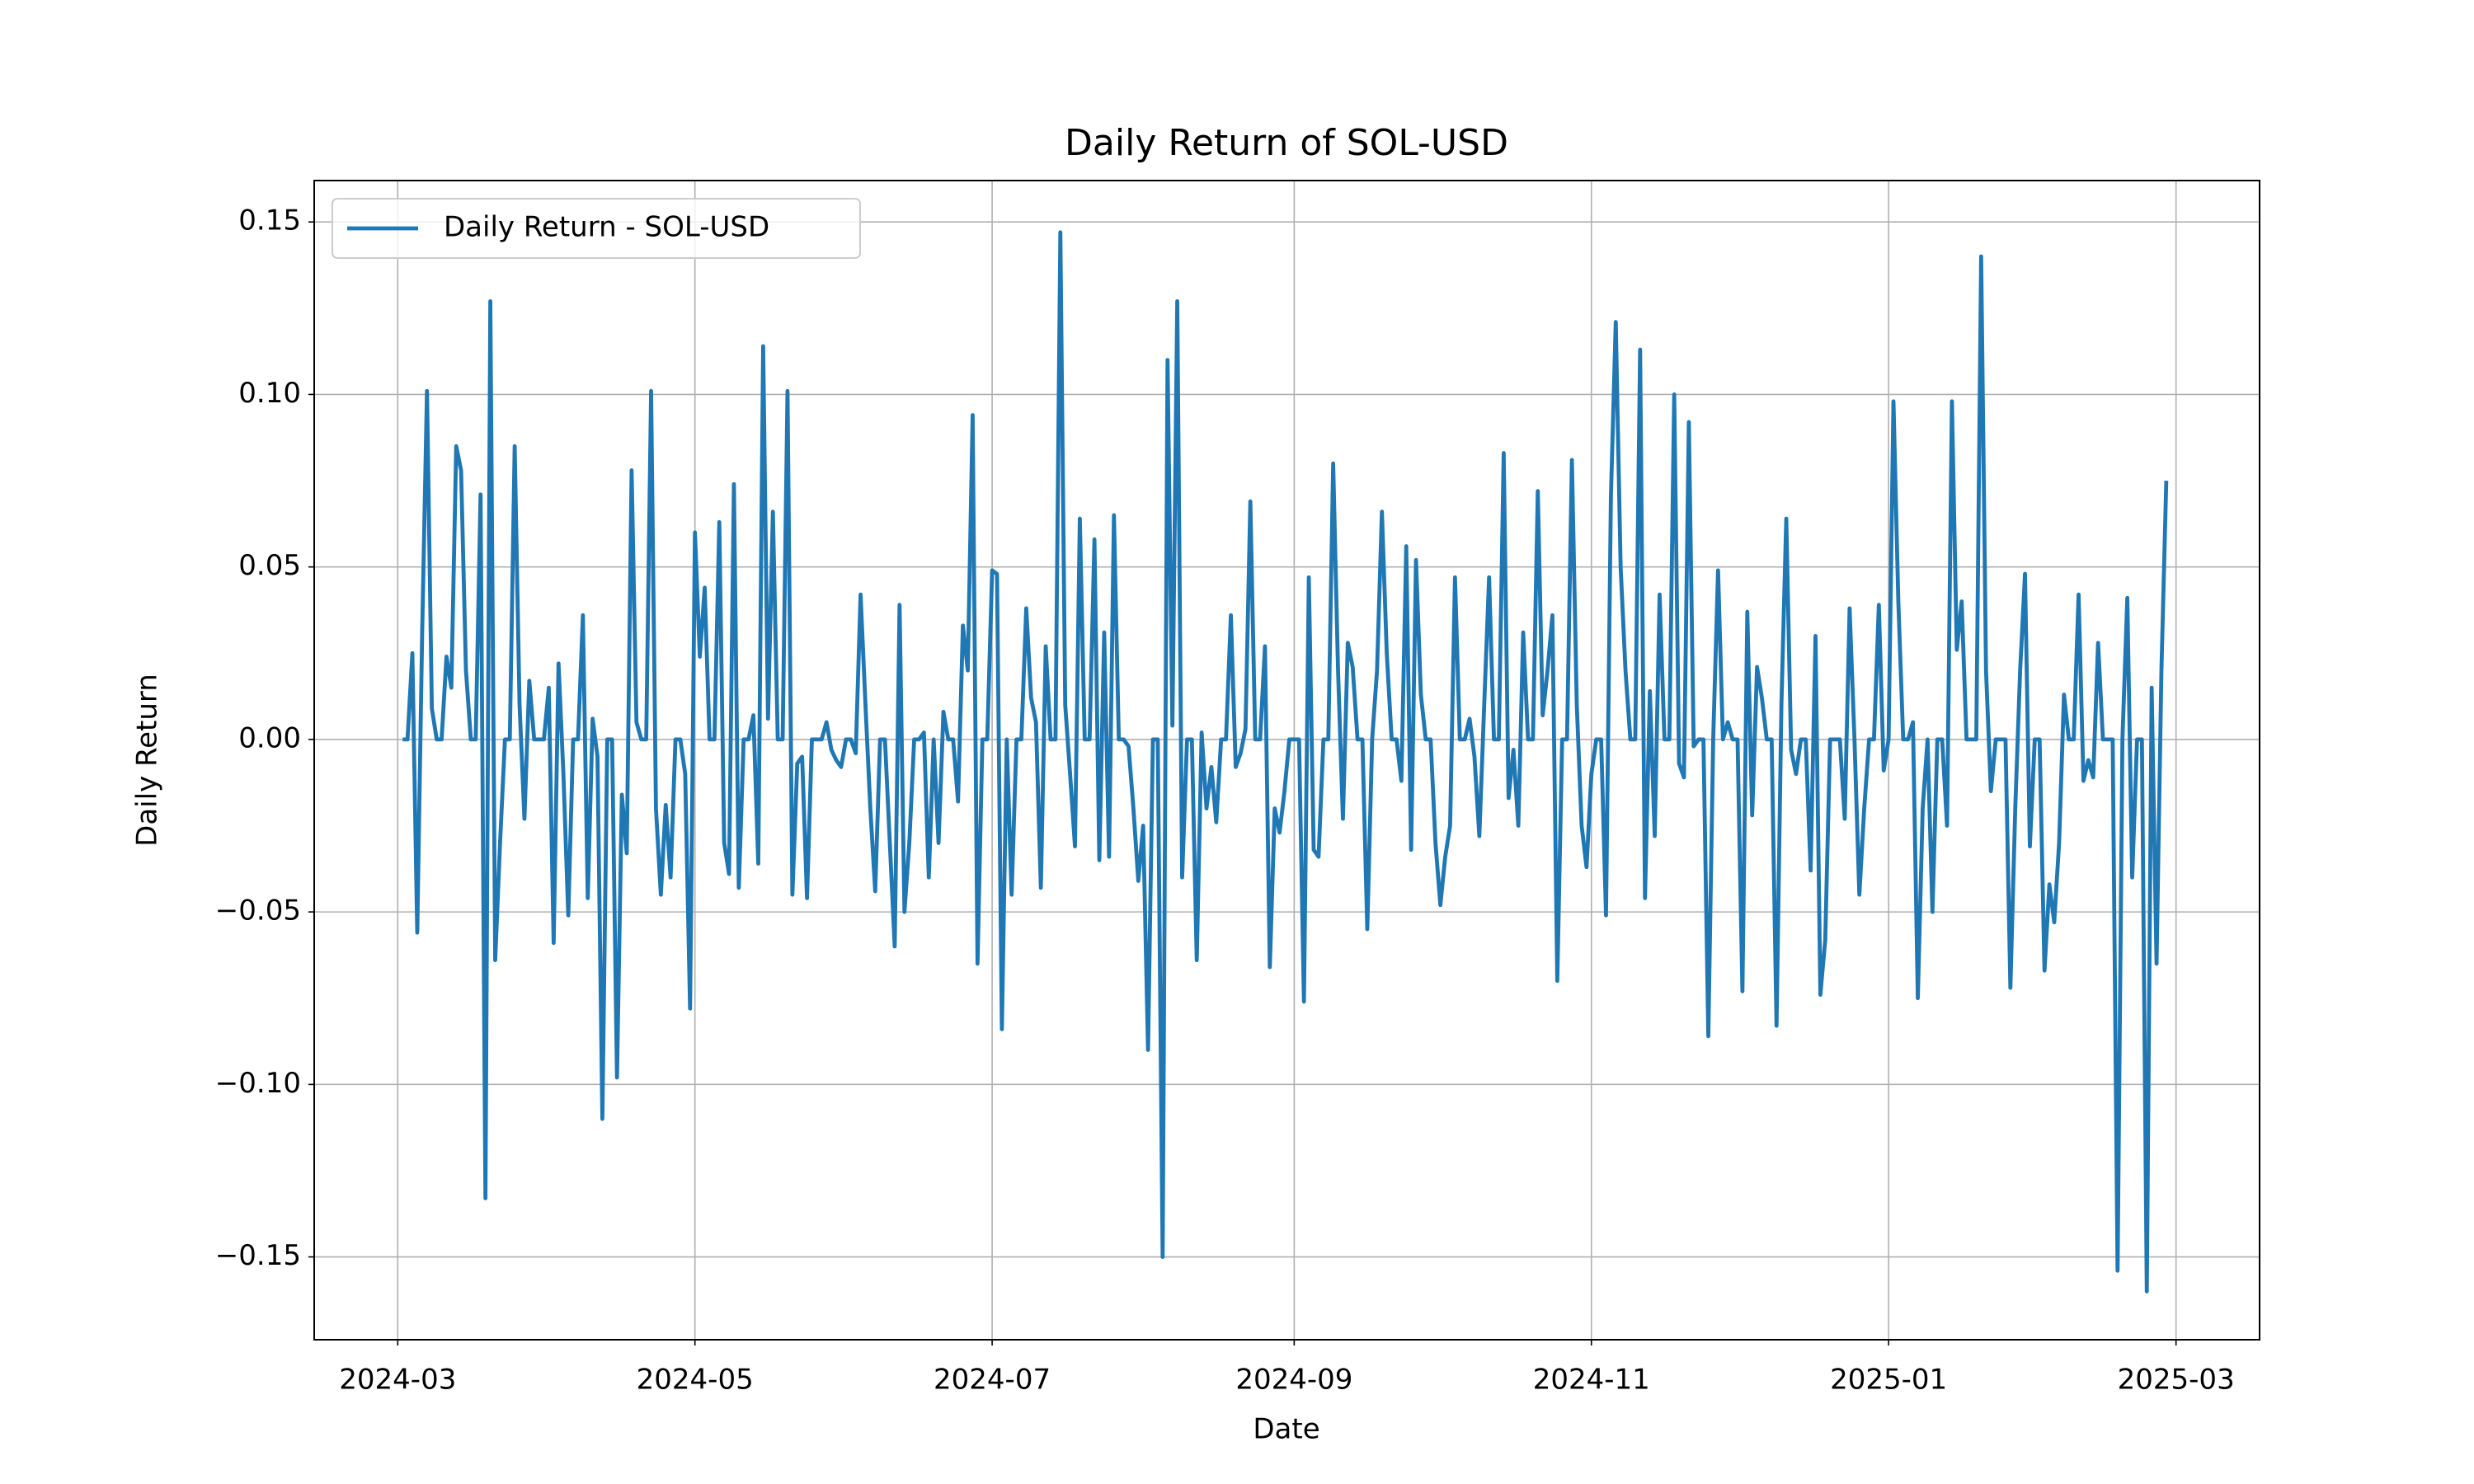 This screenshot has height=1484, width=2474. I want to click on x-tick-label: 2024-05, so click(695, 1380).